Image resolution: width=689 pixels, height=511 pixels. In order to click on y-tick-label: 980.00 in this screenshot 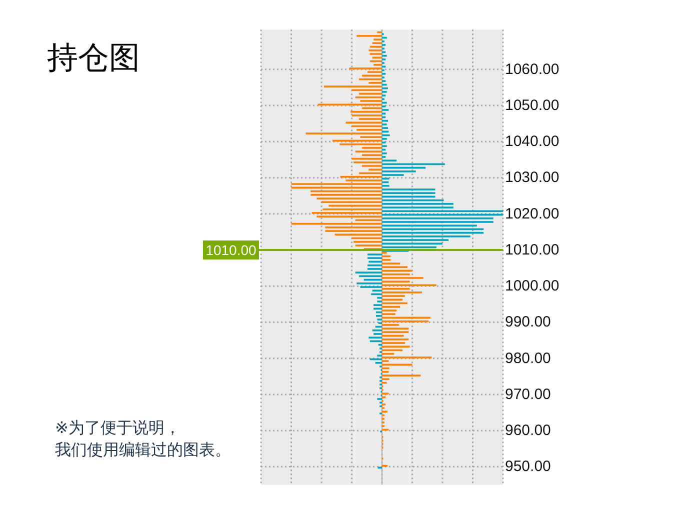, I will do `click(528, 358)`.